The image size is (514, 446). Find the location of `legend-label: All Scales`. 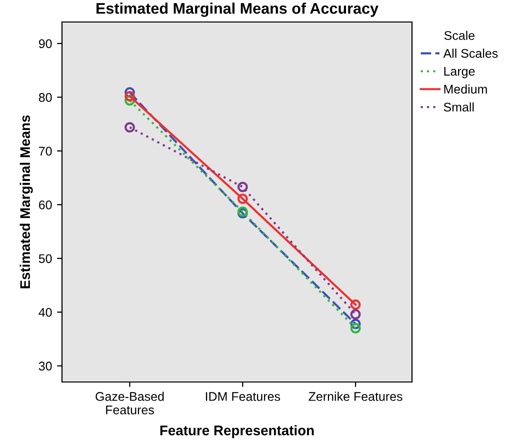

legend-label: All Scales is located at coordinates (470, 53).